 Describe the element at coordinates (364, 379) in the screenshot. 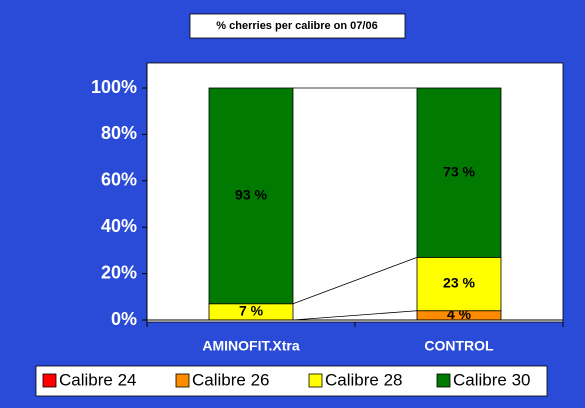

I see `legend-label: Calibre 28` at that location.